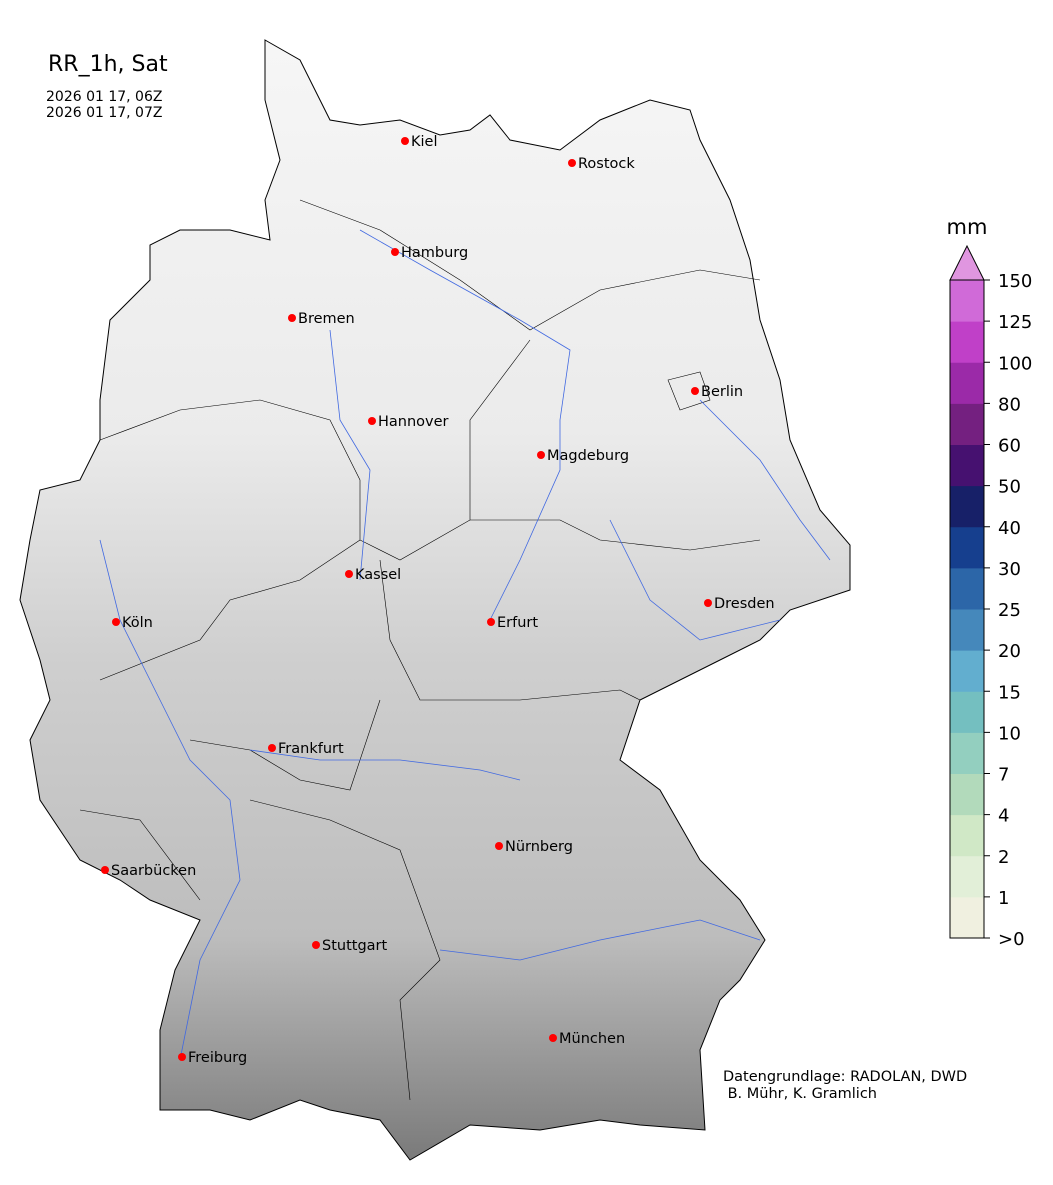 The width and height of the screenshot is (1053, 1185). What do you see at coordinates (845, 1077) in the screenshot?
I see `credit-line-1: Datengrundlage: RADOLAN, DWD` at bounding box center [845, 1077].